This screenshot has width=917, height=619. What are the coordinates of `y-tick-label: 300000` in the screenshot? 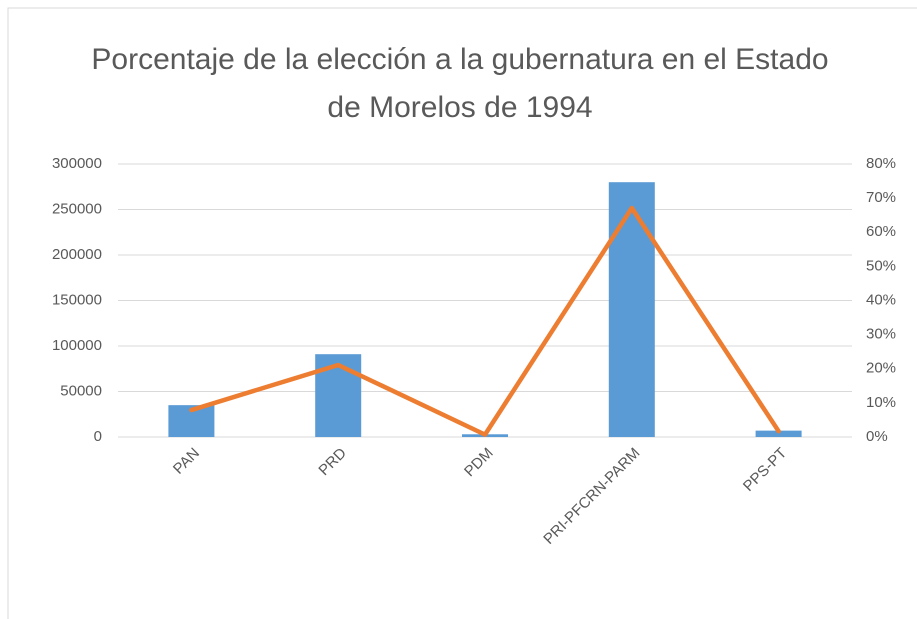 It's located at (77, 163).